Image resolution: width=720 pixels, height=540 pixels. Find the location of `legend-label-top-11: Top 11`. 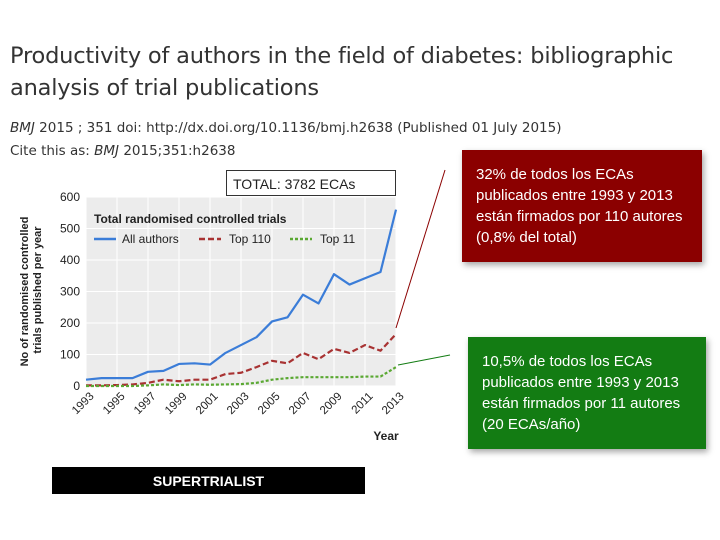

legend-label-top-11: Top 11 is located at coordinates (337, 239).